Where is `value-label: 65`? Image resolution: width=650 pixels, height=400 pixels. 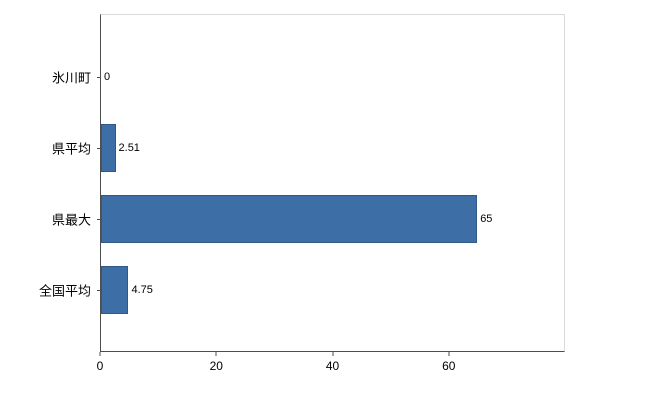
value-label: 65 is located at coordinates (486, 218).